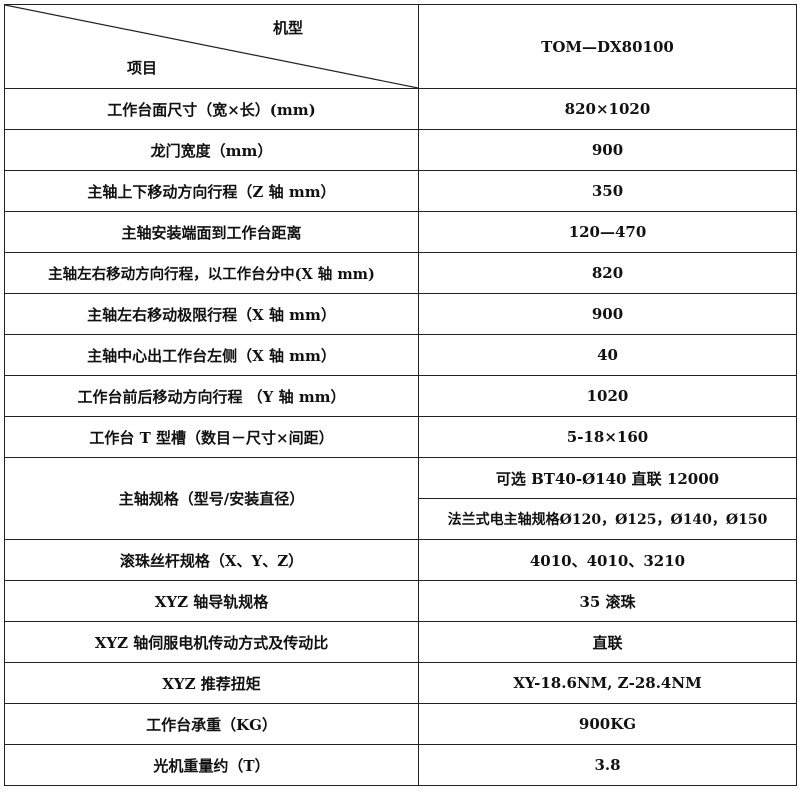 The width and height of the screenshot is (800, 800). I want to click on value-cell: 40, so click(607, 355).